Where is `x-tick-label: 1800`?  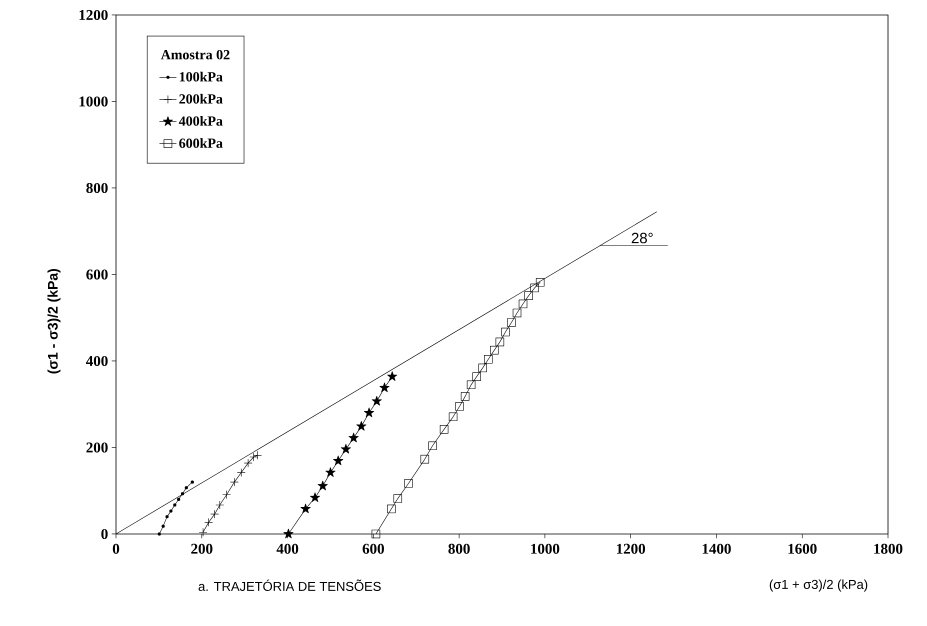
x-tick-label: 1800 is located at coordinates (888, 549).